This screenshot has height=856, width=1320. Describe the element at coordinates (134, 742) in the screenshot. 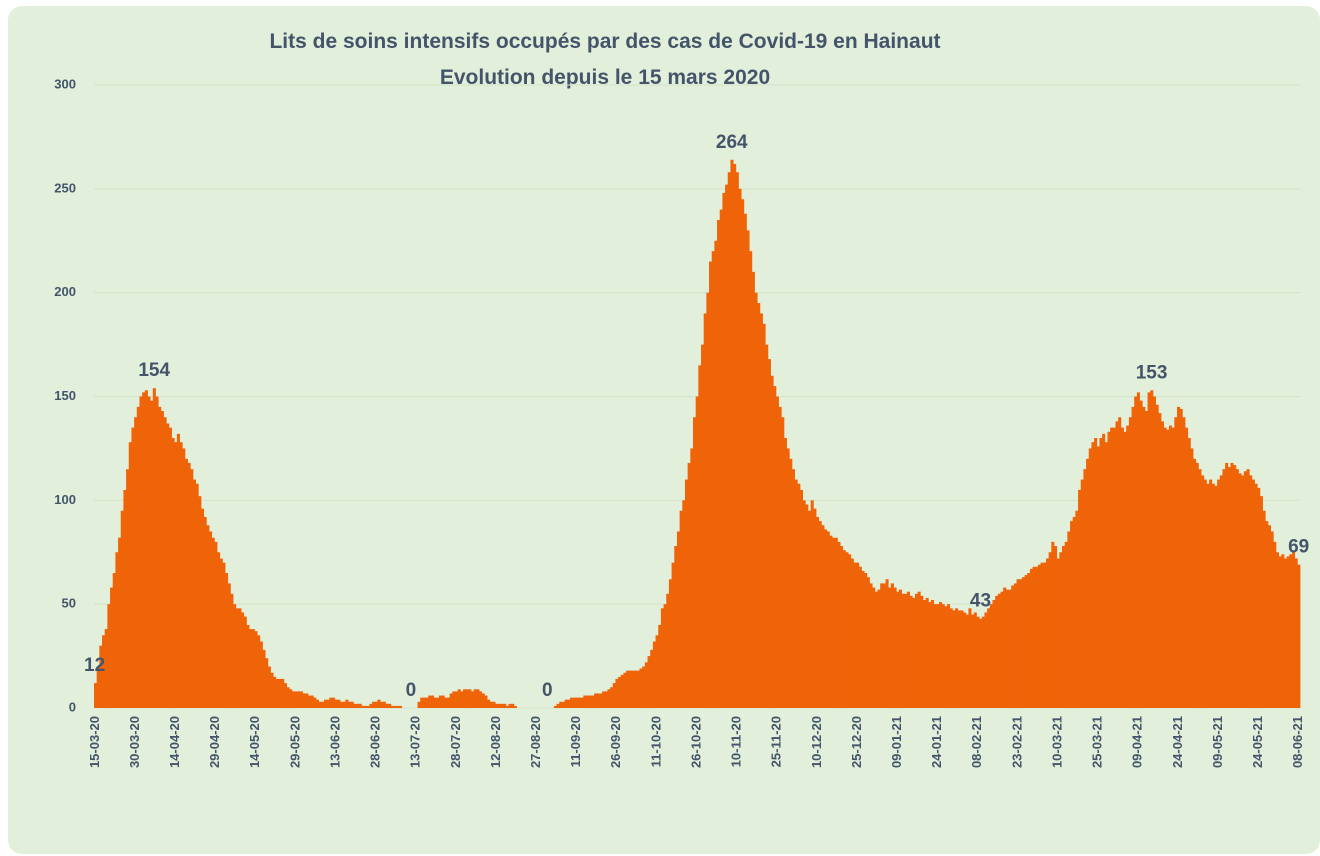

I see `x-tick-label: 30-03-20` at that location.